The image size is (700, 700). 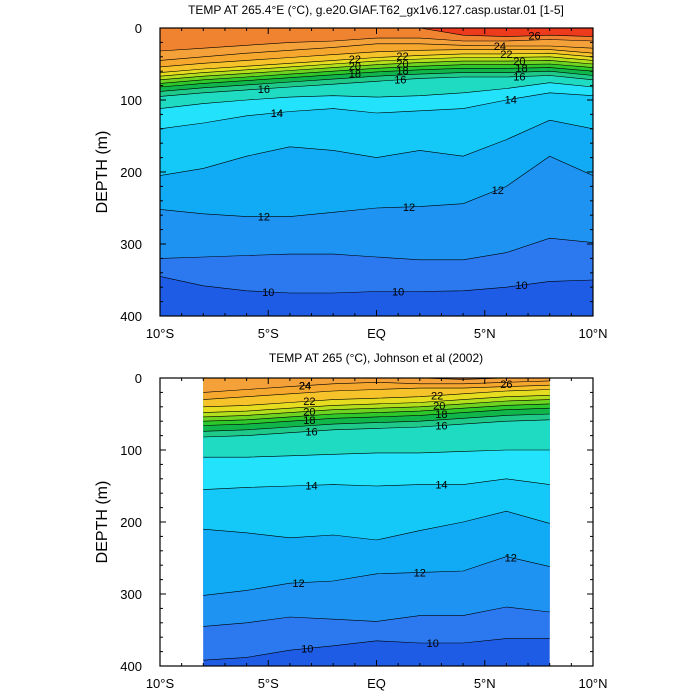 I want to click on panel-title: TEMP AT 265 (°C), Johnson et al (2002), so click(x=376, y=358).